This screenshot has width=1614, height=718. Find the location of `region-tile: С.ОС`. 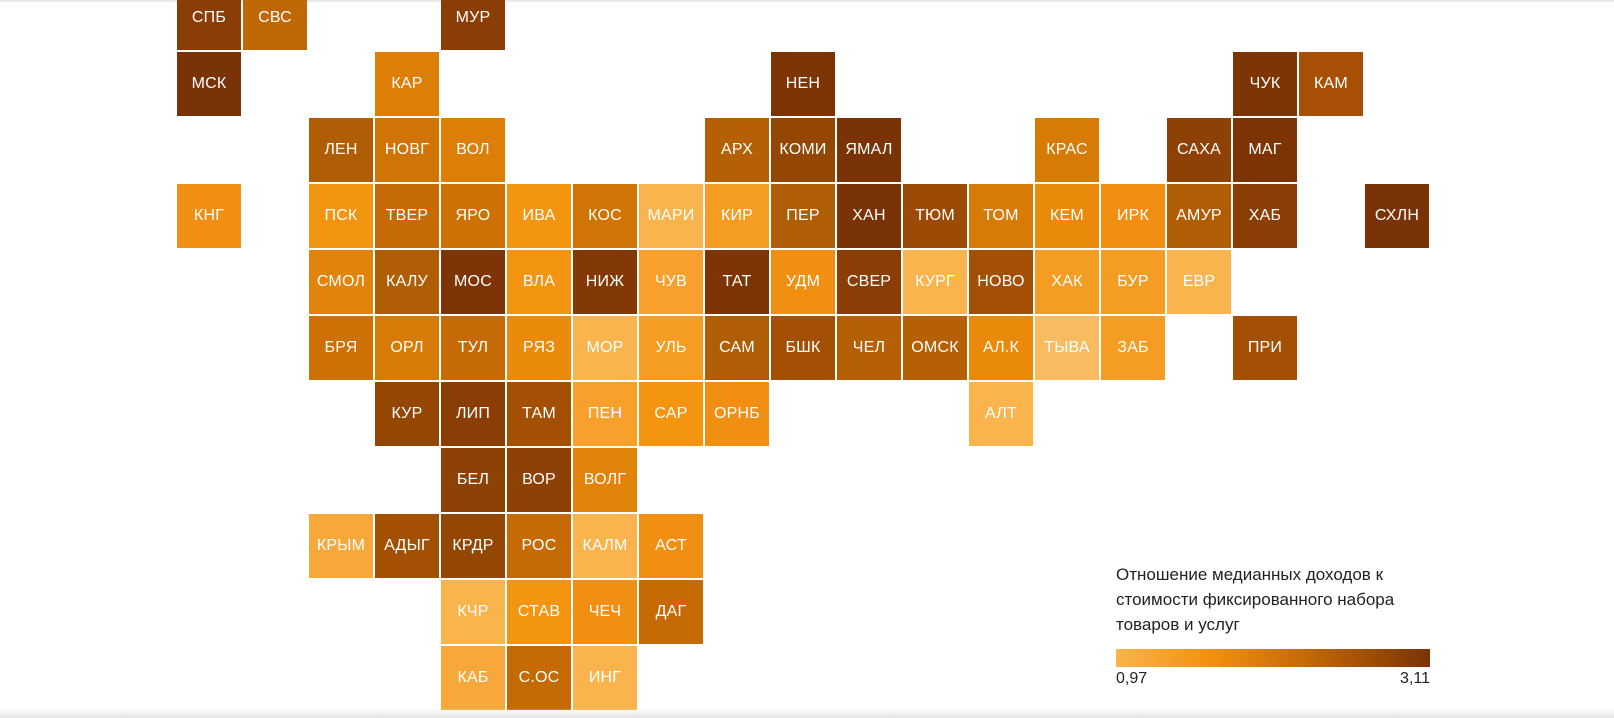

region-tile: С.ОС is located at coordinates (539, 678).